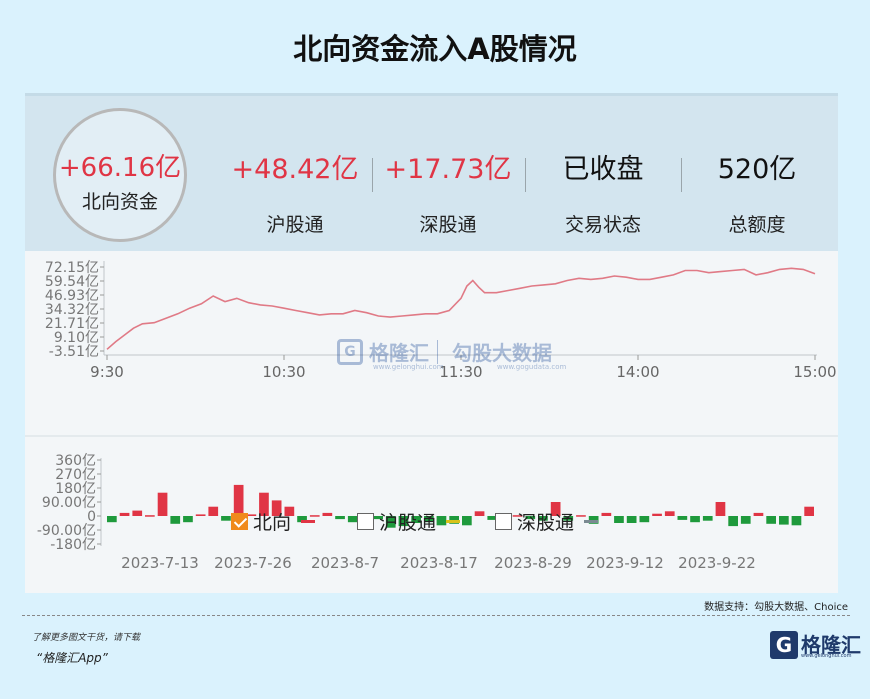  Describe the element at coordinates (86, 638) in the screenshot. I see `footer-note: 了解更多图文干货，请下载` at that location.